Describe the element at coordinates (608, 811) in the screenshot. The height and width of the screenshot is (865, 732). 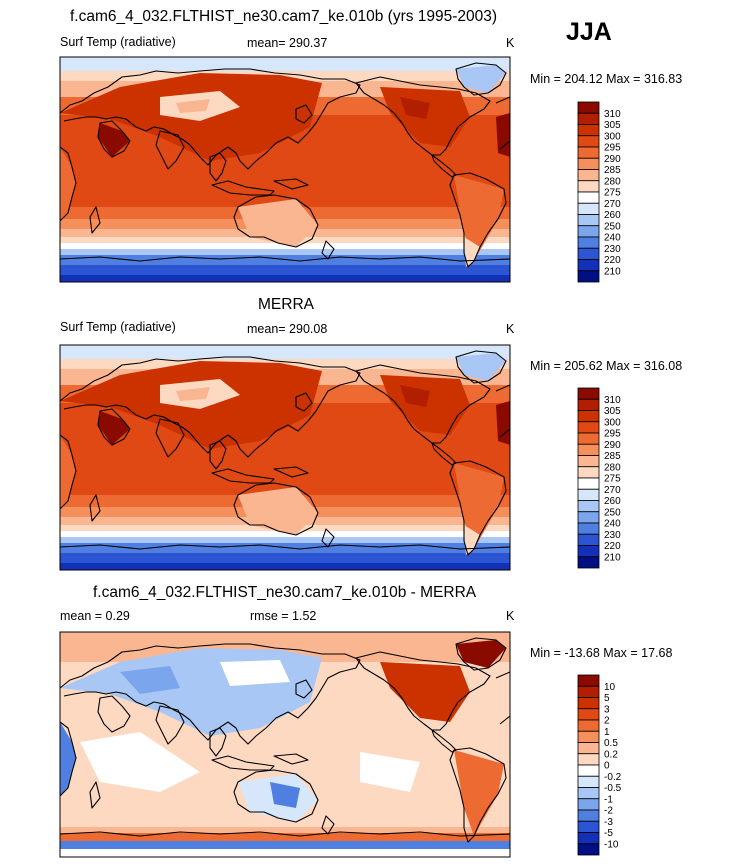
I see `colorbar3-tick-label: -2` at that location.